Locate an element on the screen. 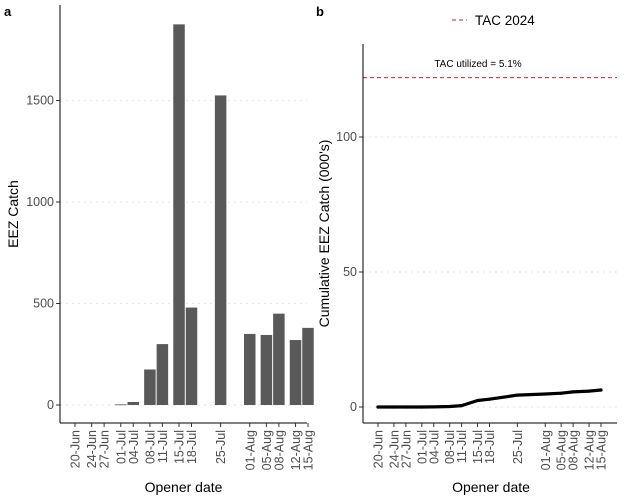  legend-label-tac: TAC 2024 is located at coordinates (505, 20).